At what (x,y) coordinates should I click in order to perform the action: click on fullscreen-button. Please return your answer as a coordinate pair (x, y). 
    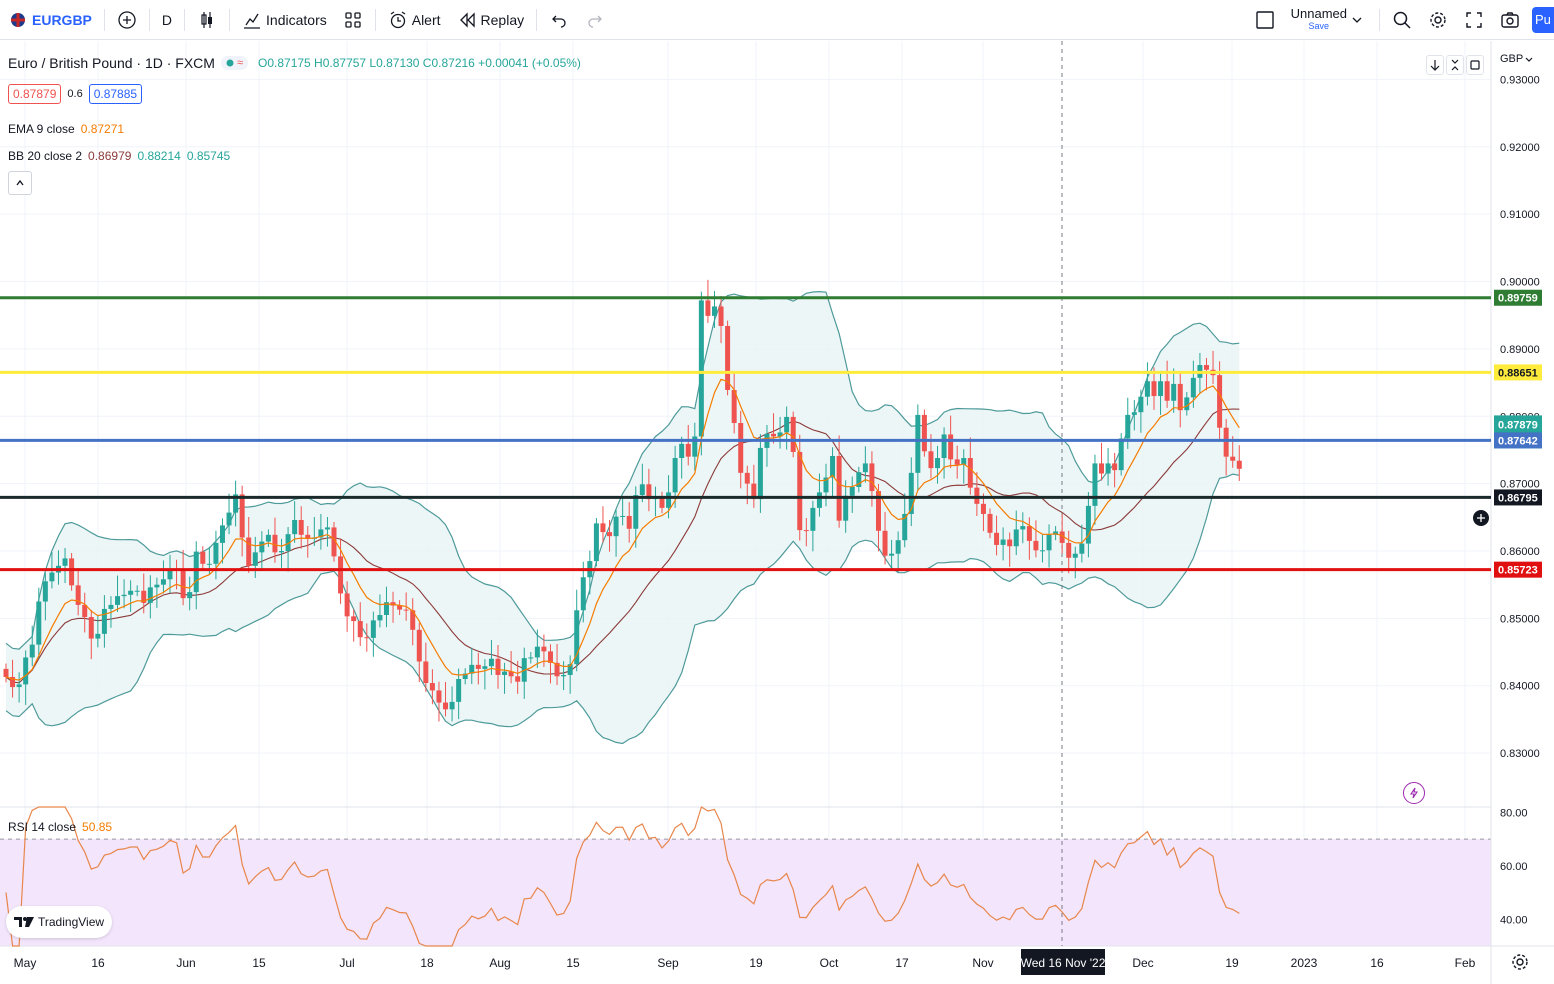
    Looking at the image, I should click on (1474, 20).